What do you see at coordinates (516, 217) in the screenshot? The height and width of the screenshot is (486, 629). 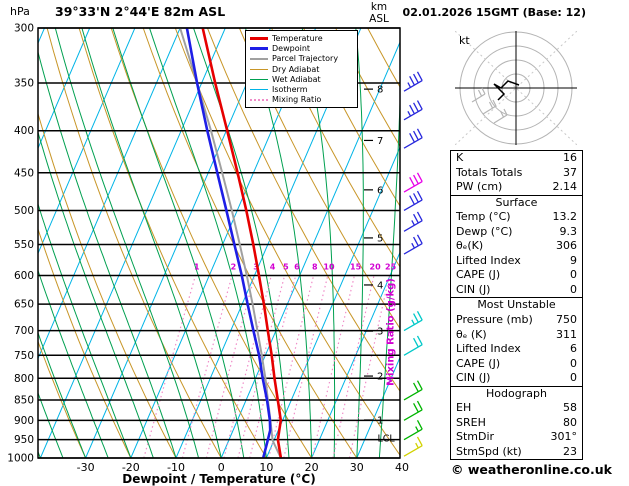 I see `index-row: Temp (°C) 13.2` at bounding box center [516, 217].